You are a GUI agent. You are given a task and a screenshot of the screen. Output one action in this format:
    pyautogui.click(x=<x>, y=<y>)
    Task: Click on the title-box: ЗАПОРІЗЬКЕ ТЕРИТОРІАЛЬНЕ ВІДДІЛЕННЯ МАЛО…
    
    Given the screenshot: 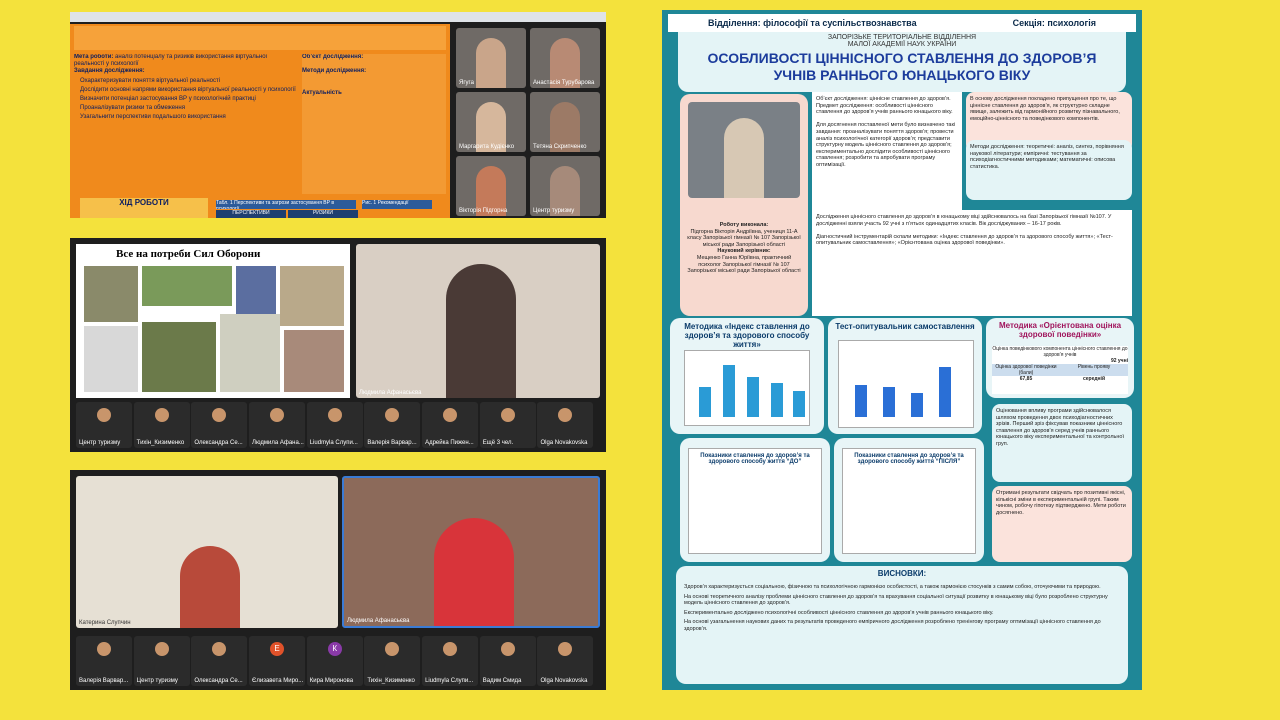 What is the action you would take?
    pyautogui.click(x=902, y=62)
    